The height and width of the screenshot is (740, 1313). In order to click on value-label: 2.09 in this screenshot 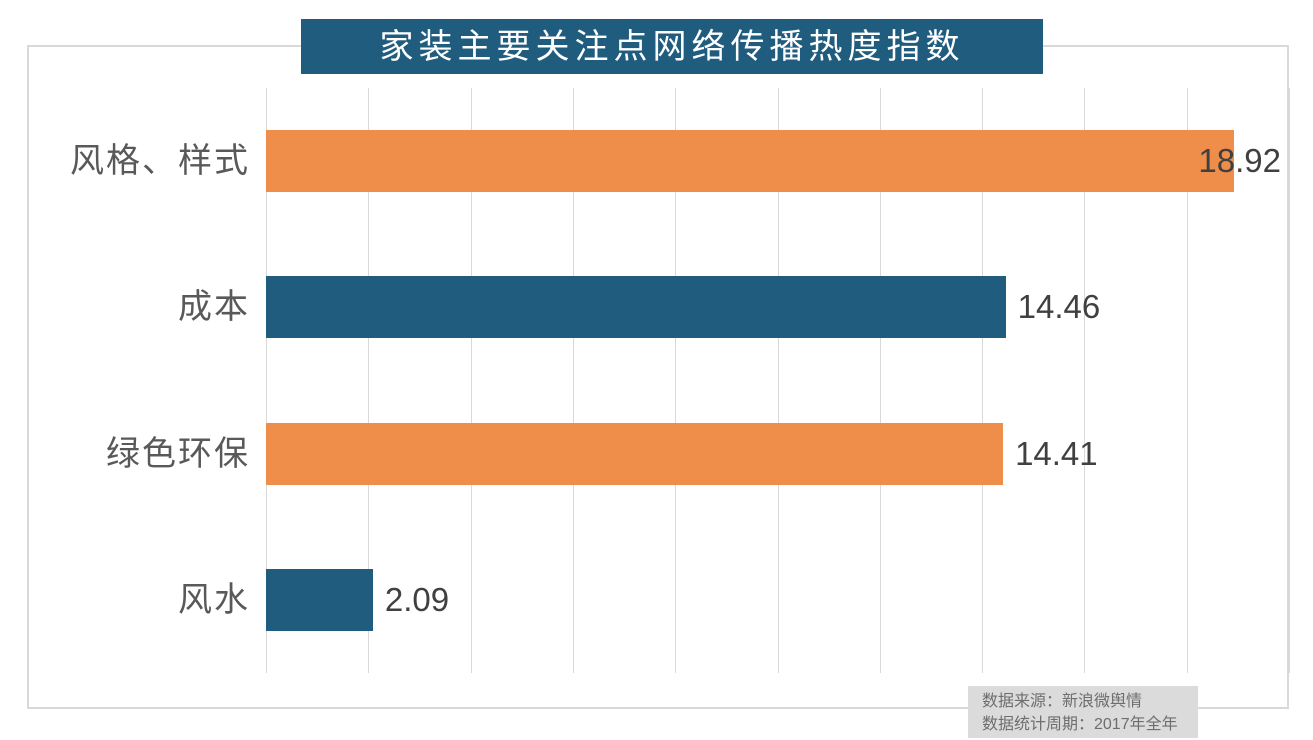, I will do `click(417, 599)`.